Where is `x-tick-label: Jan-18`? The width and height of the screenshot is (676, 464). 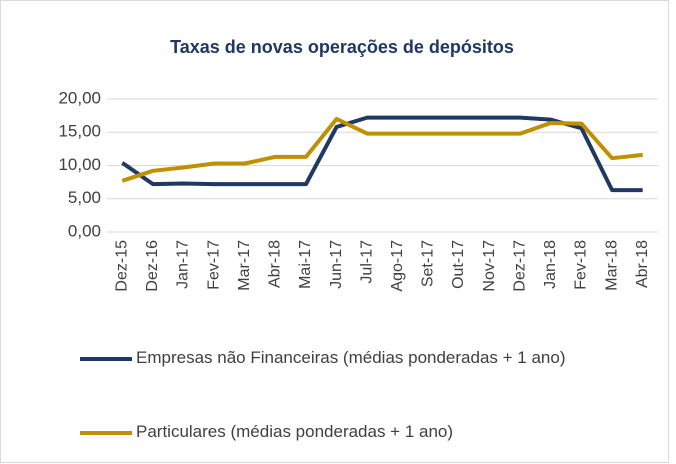 x-tick-label: Jan-18 is located at coordinates (550, 264).